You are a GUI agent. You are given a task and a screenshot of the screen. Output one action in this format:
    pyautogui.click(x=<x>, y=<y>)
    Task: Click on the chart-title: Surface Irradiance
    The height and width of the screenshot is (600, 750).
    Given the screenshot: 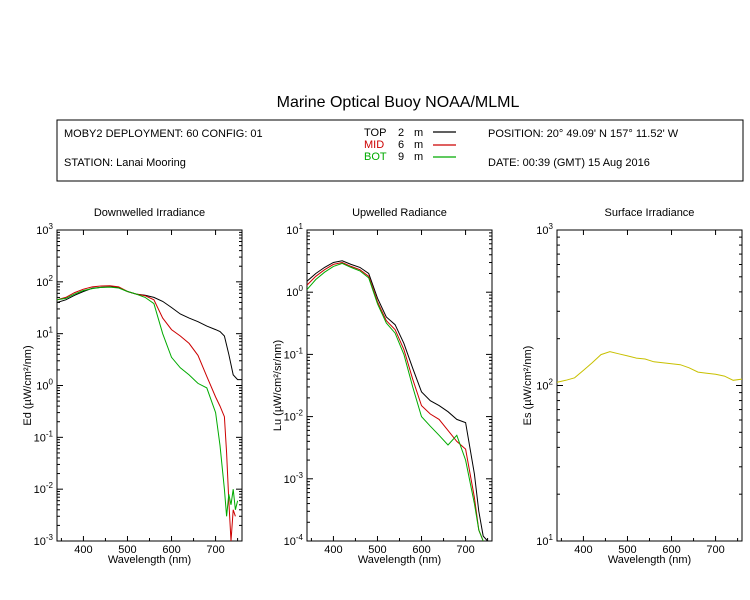 What is the action you would take?
    pyautogui.click(x=650, y=213)
    